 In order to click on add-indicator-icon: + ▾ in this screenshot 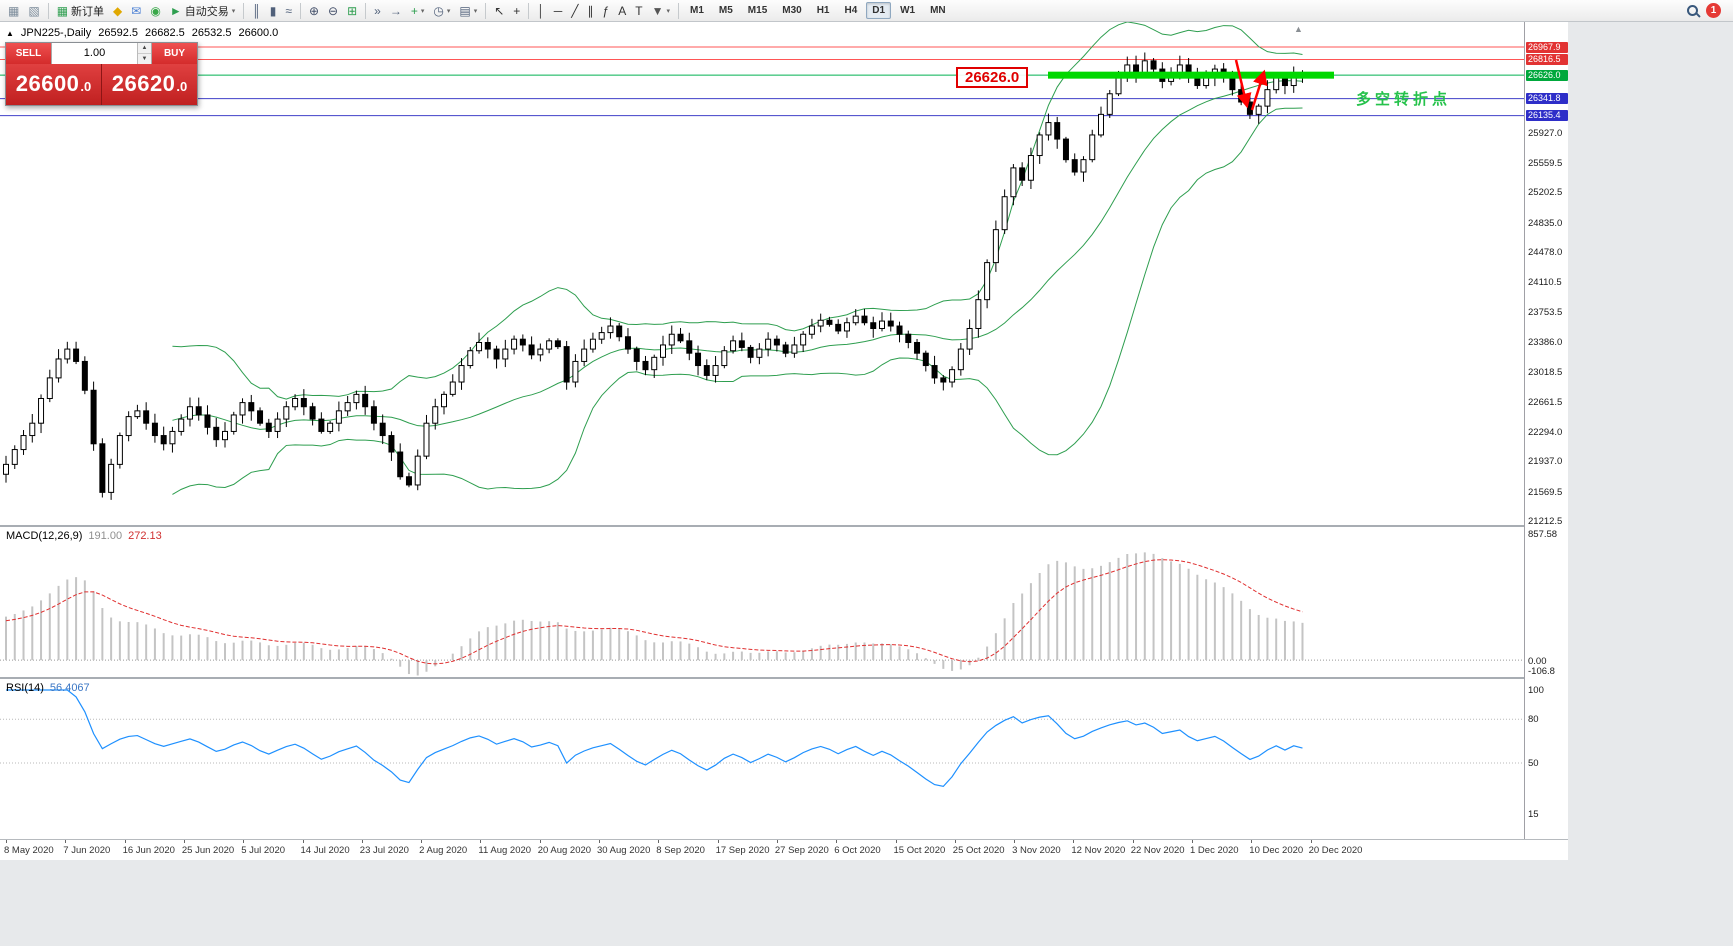, I will do `click(418, 10)`.